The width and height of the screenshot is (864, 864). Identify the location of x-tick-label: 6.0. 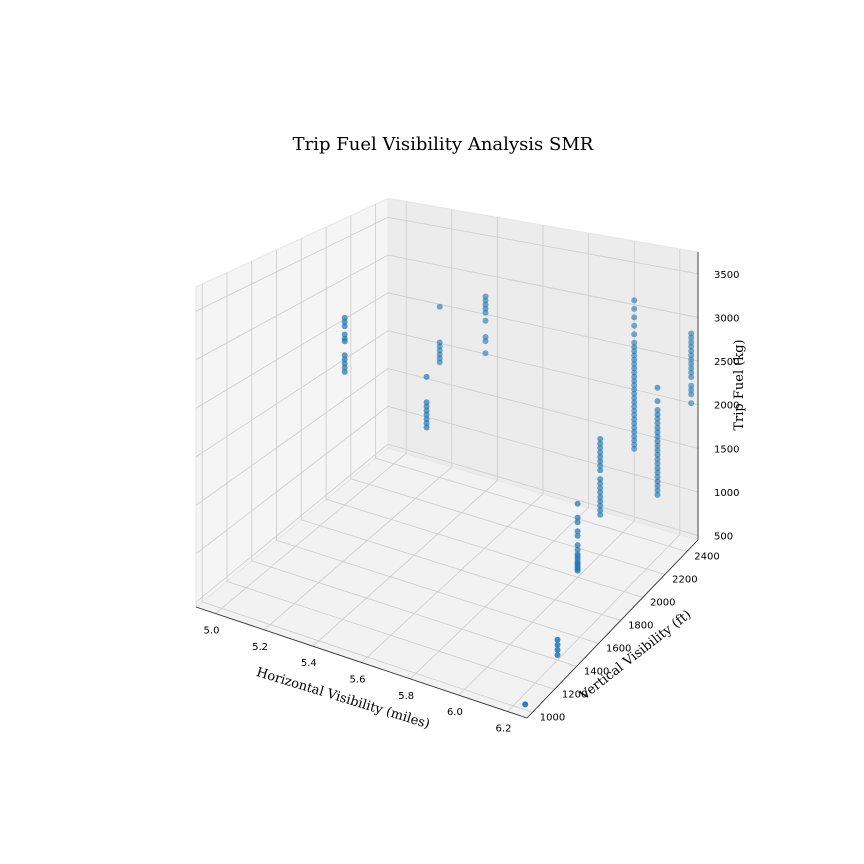
(455, 712).